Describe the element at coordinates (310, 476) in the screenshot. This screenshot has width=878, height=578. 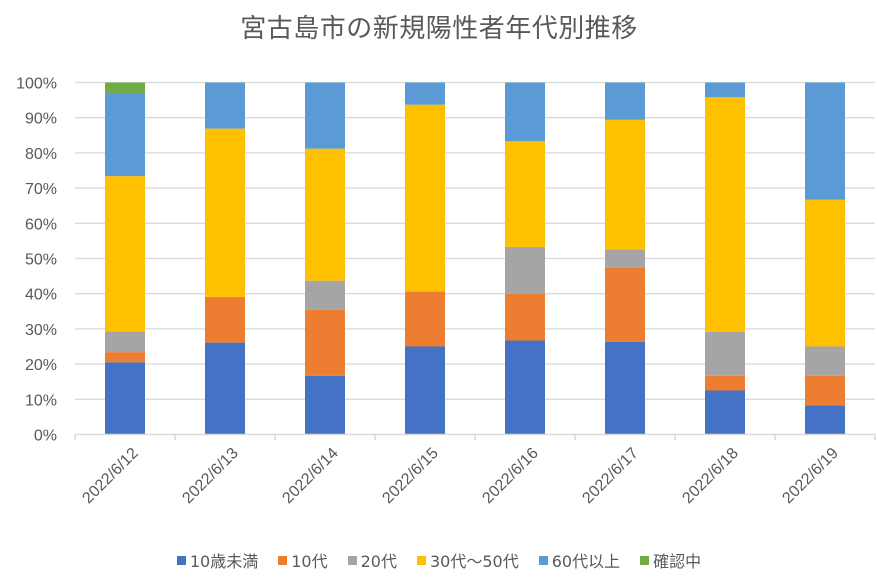
I see `x-tick-label: 2022/6/14` at that location.